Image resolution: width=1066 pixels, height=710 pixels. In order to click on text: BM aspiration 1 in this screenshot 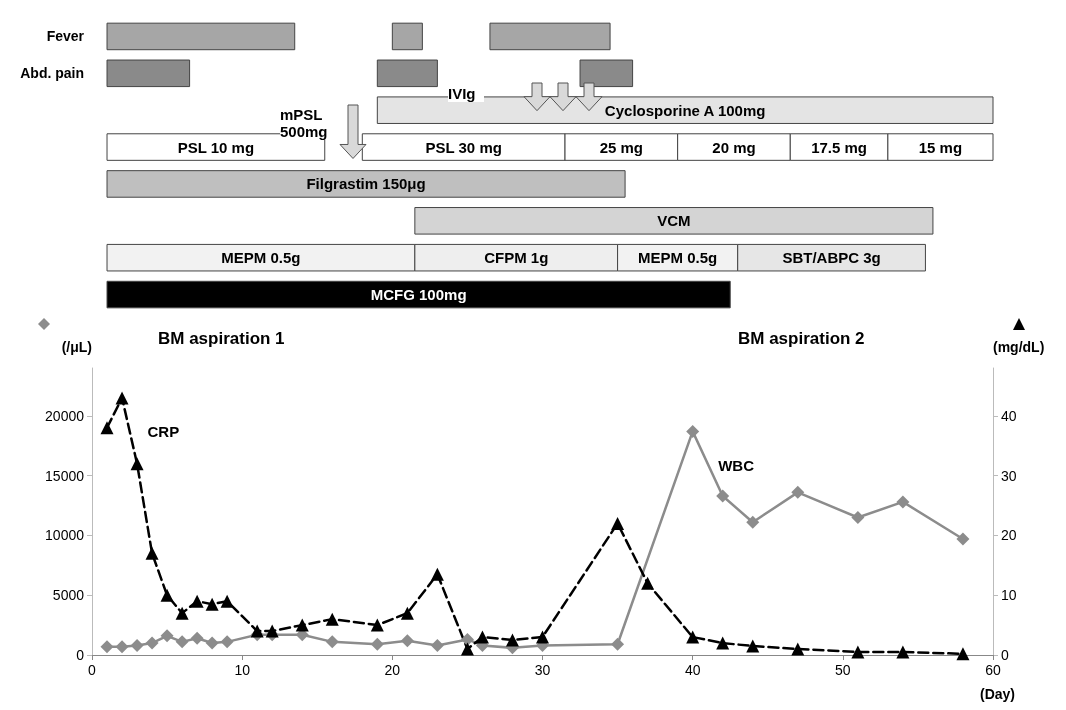, I will do `click(221, 338)`.